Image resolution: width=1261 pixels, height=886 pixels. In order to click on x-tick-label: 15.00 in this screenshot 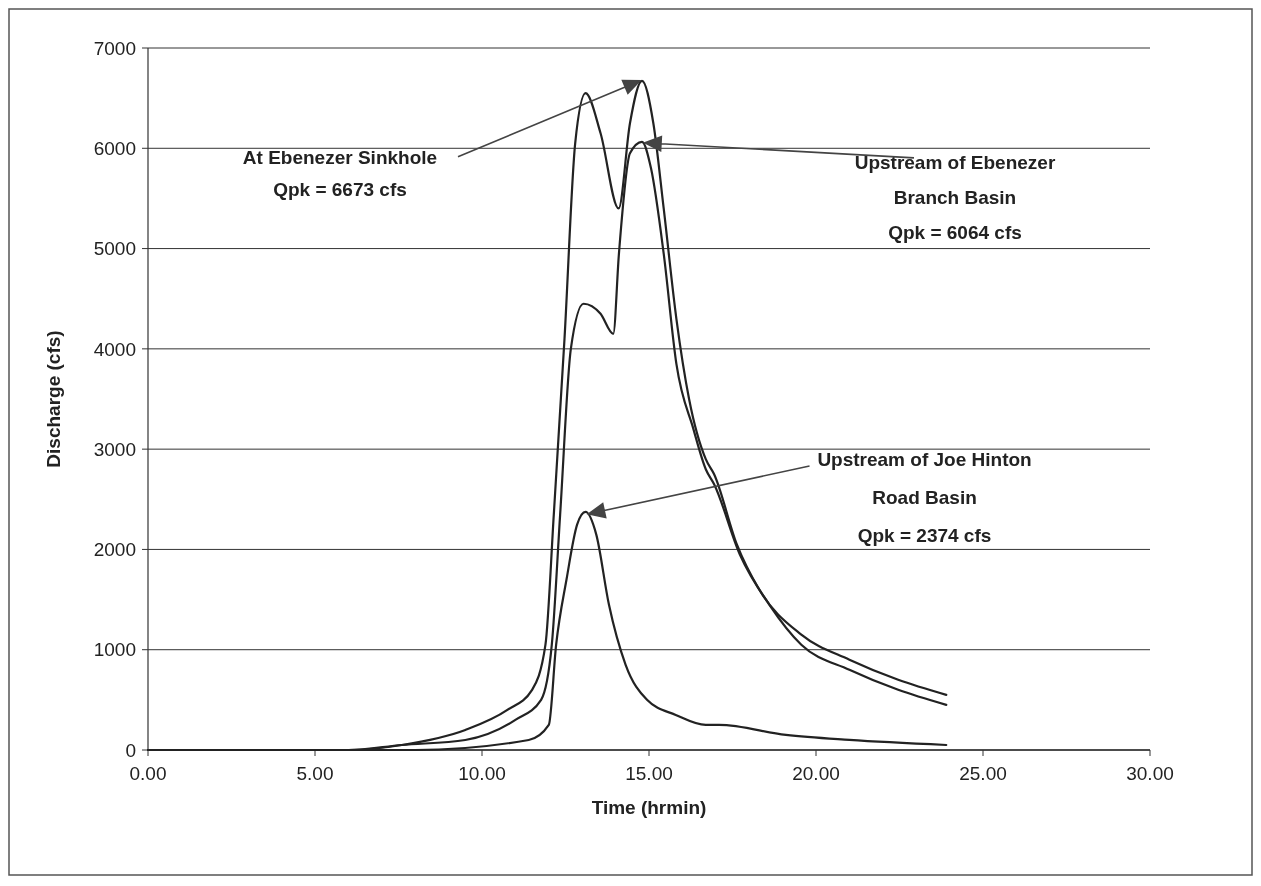, I will do `click(649, 773)`.